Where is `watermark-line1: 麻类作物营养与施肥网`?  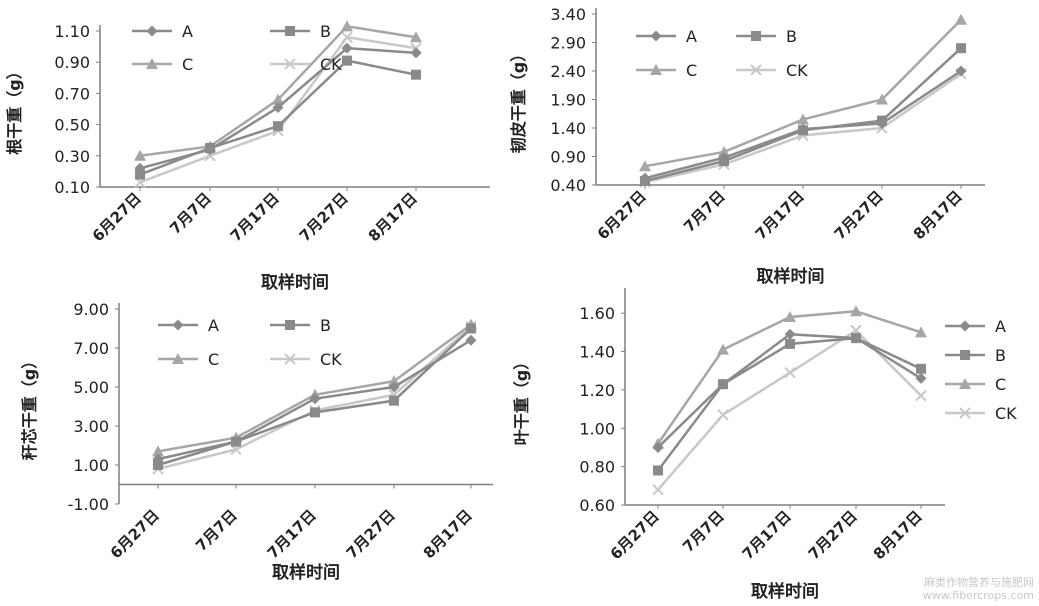
watermark-line1: 麻类作物营养与施肥网 is located at coordinates (979, 582).